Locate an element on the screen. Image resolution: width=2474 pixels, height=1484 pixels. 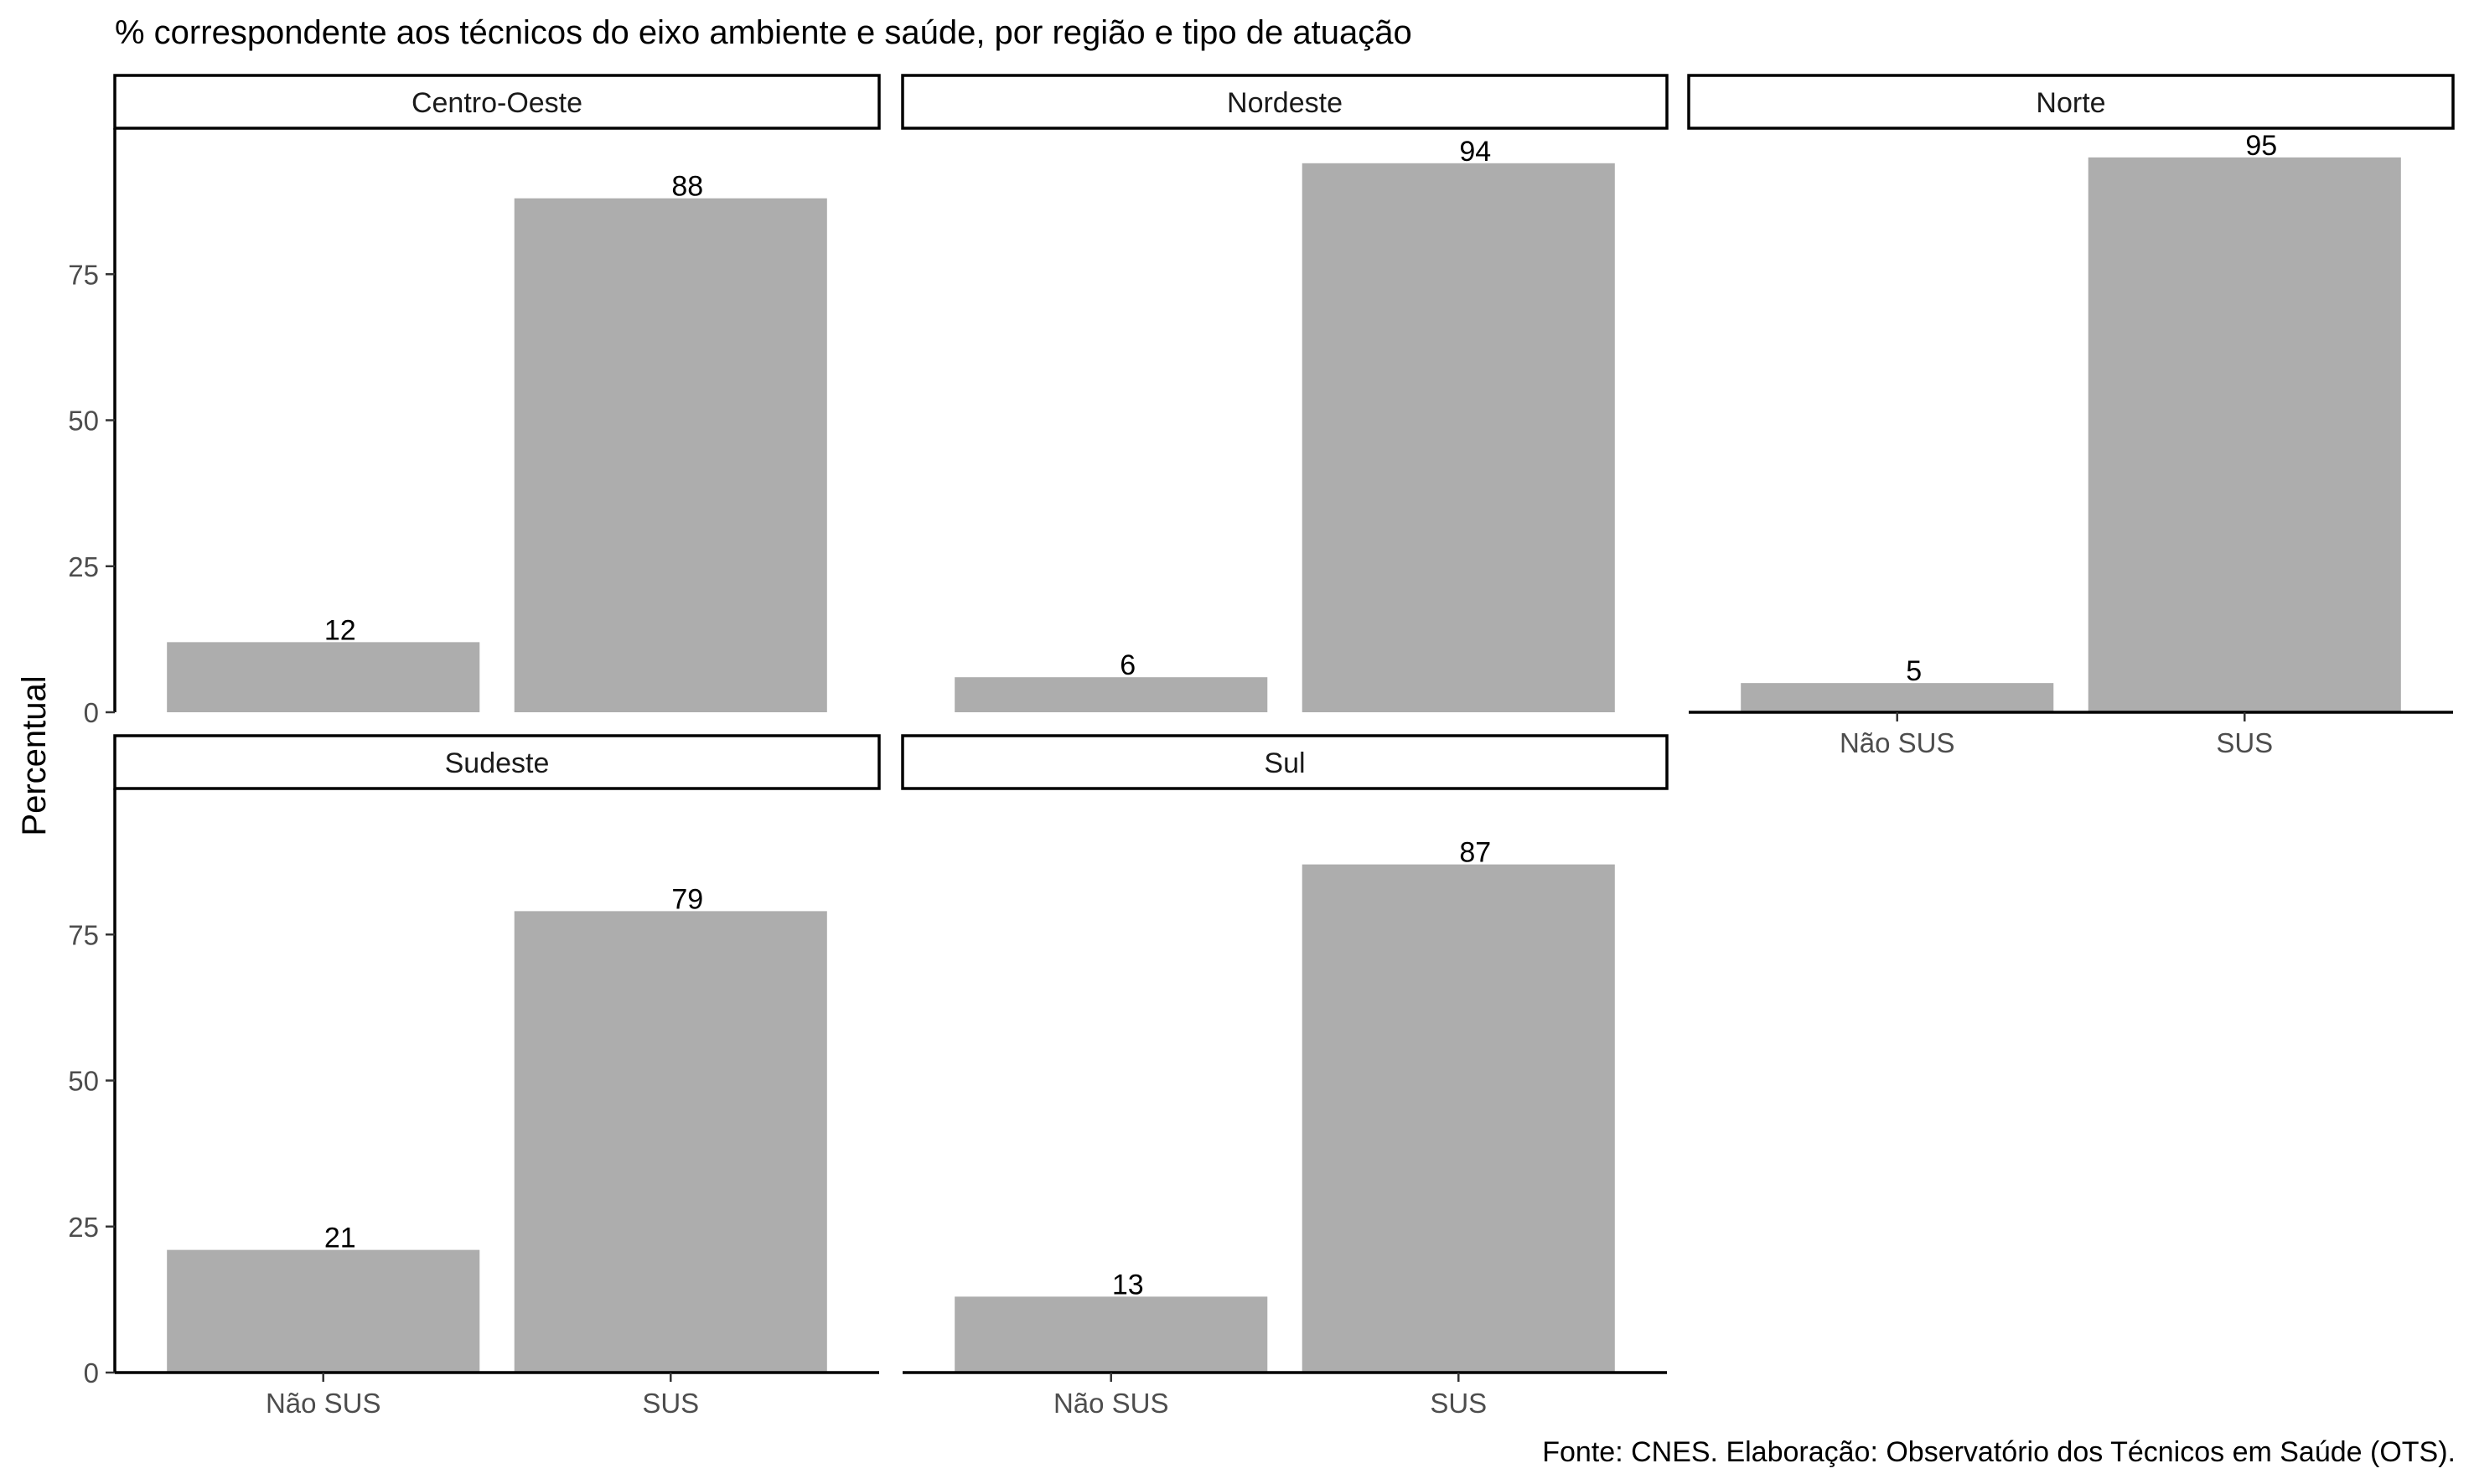
facet-strip-label: Centro-Oeste is located at coordinates (496, 103).